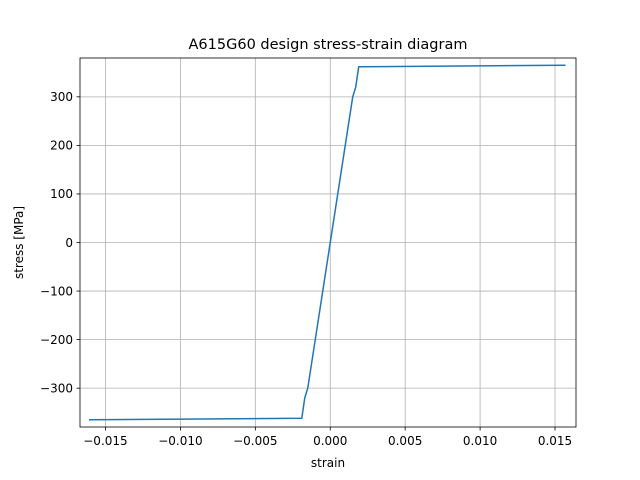 The image size is (640, 480). Describe the element at coordinates (330, 441) in the screenshot. I see `x-tick-label: 0.000` at that location.